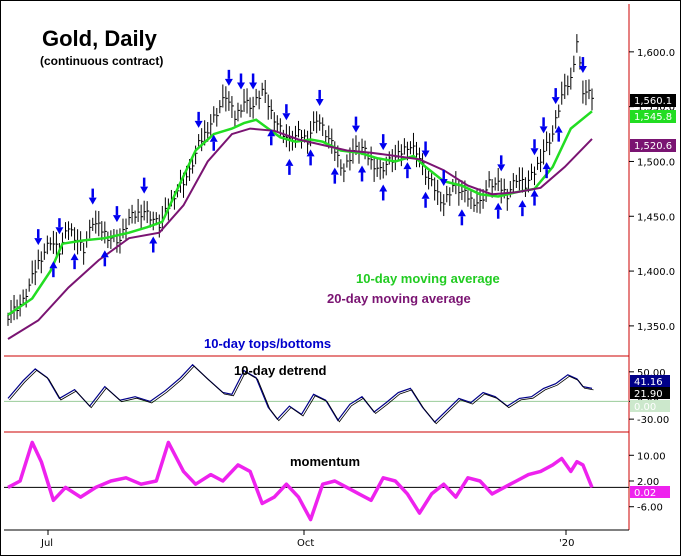  What do you see at coordinates (300, 481) in the screenshot?
I see `momentum-line` at bounding box center [300, 481].